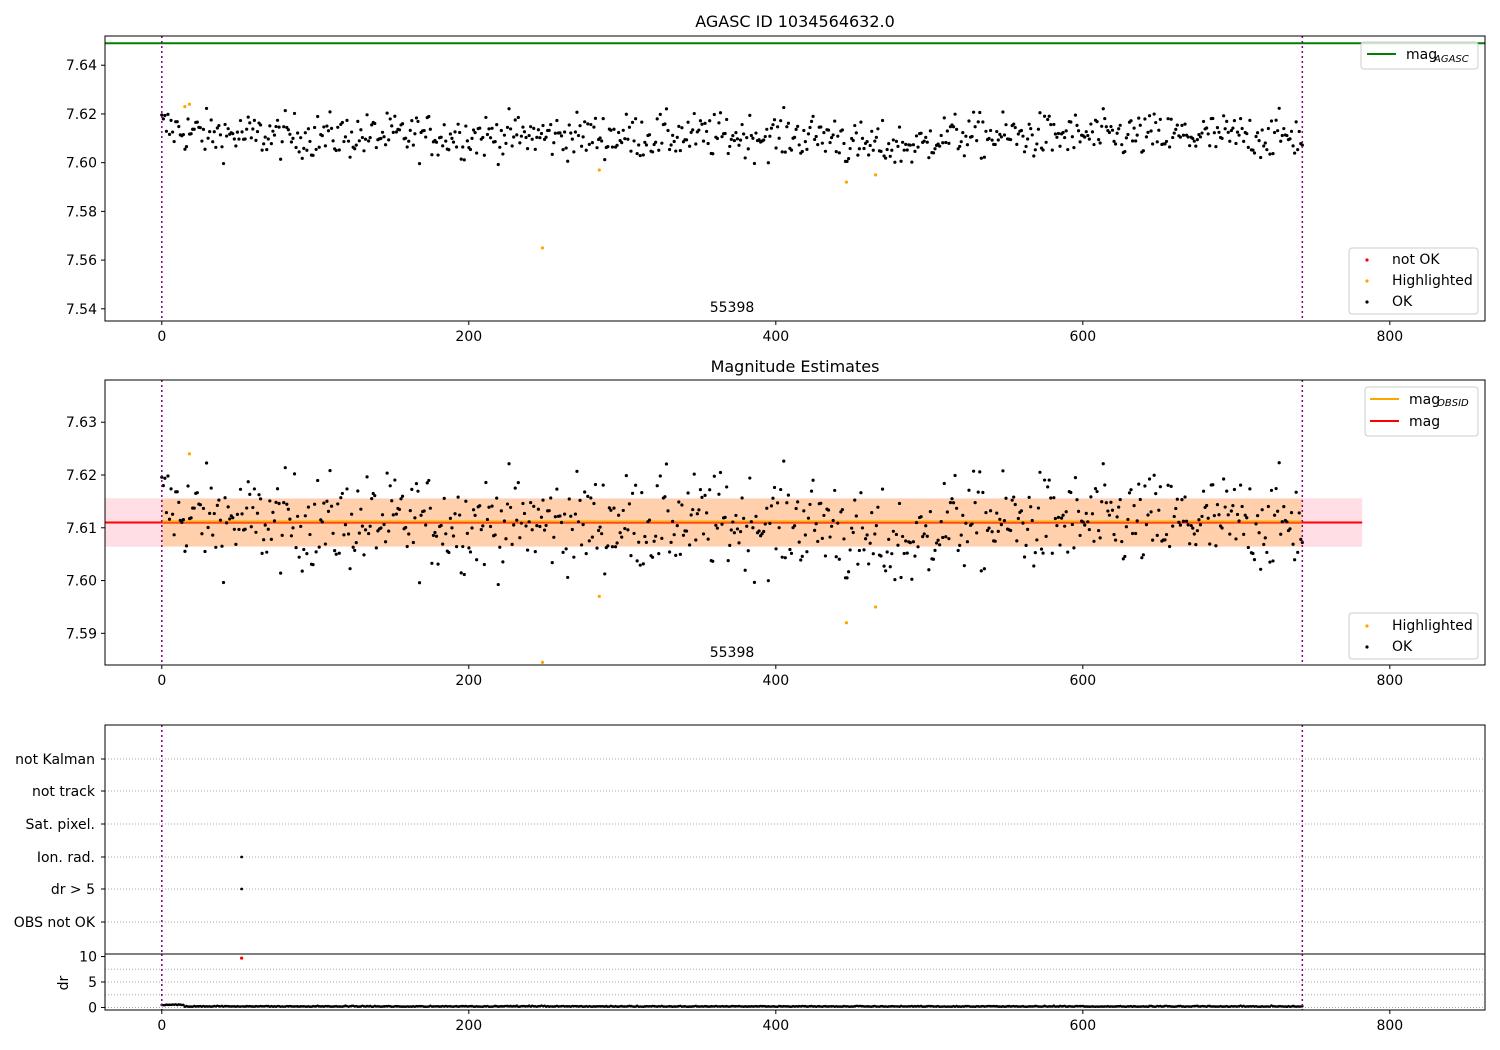 This screenshot has width=1500, height=1050. What do you see at coordinates (242, 889) in the screenshot?
I see `flag-point` at bounding box center [242, 889].